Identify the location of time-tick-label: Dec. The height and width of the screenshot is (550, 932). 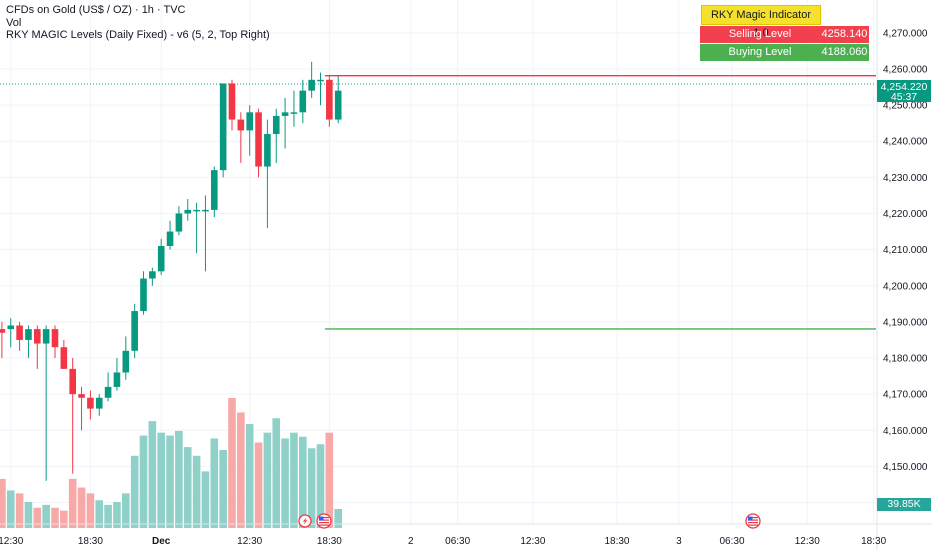
(161, 541).